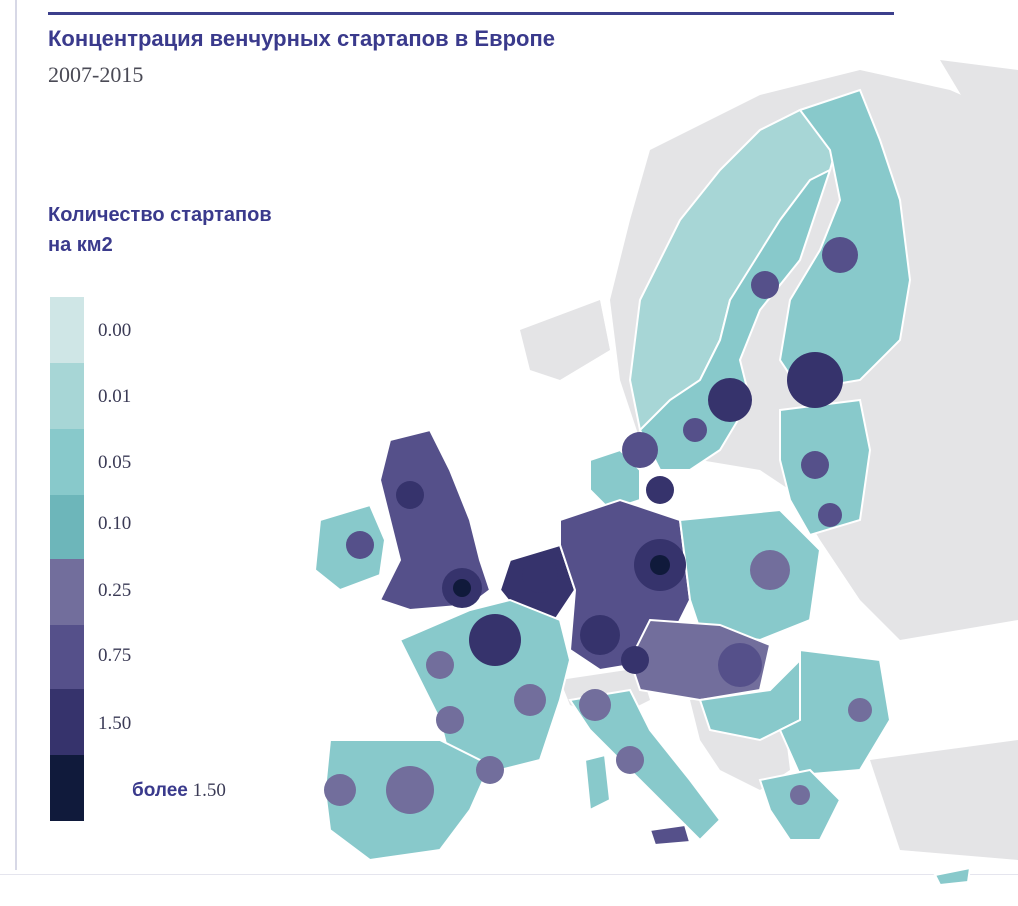  Describe the element at coordinates (114, 724) in the screenshot. I see `legend-label-6: 1.50` at that location.